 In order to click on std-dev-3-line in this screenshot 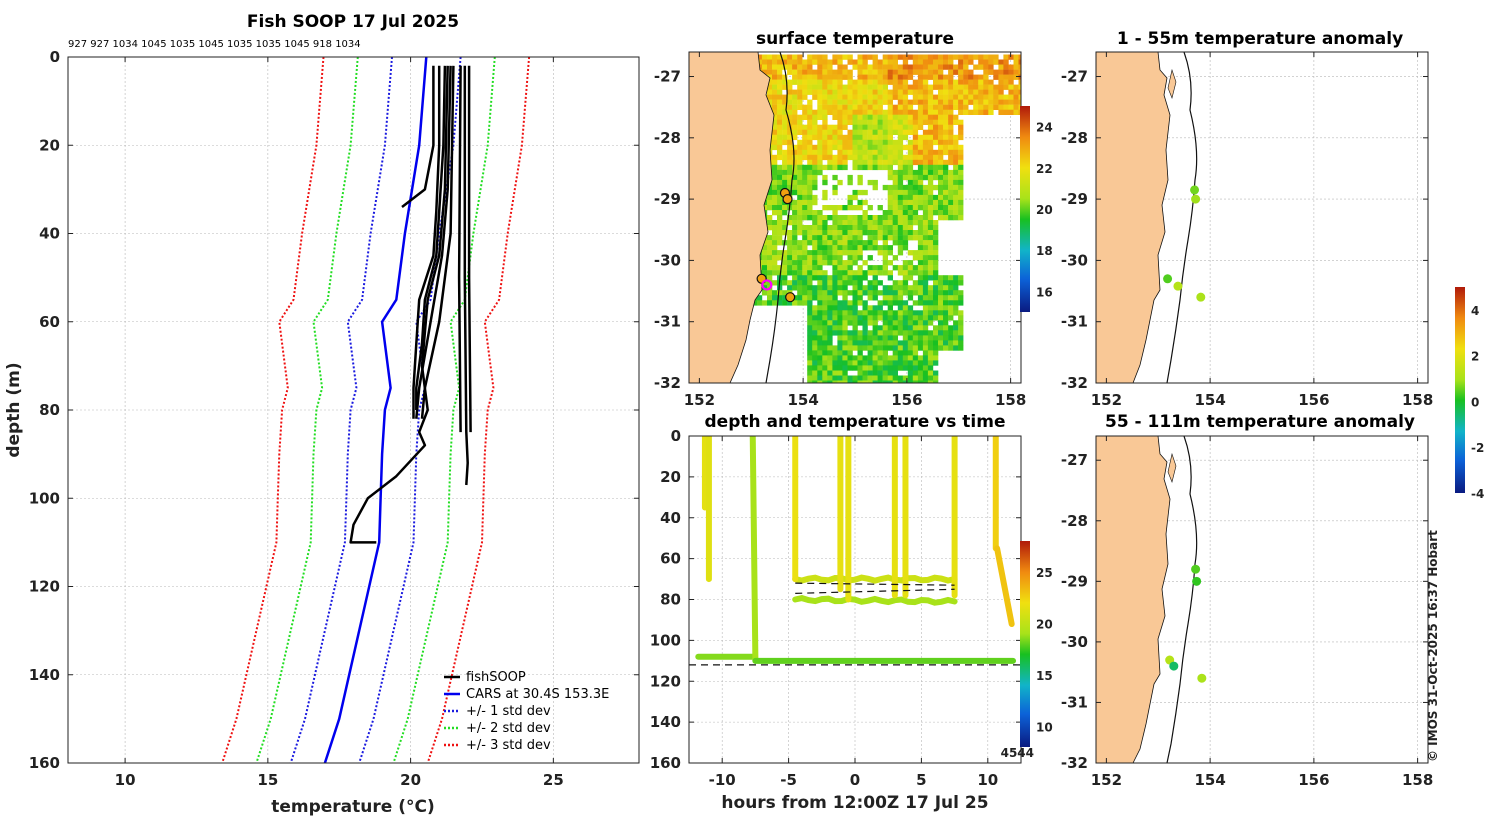, I will do `click(478, 410)`.